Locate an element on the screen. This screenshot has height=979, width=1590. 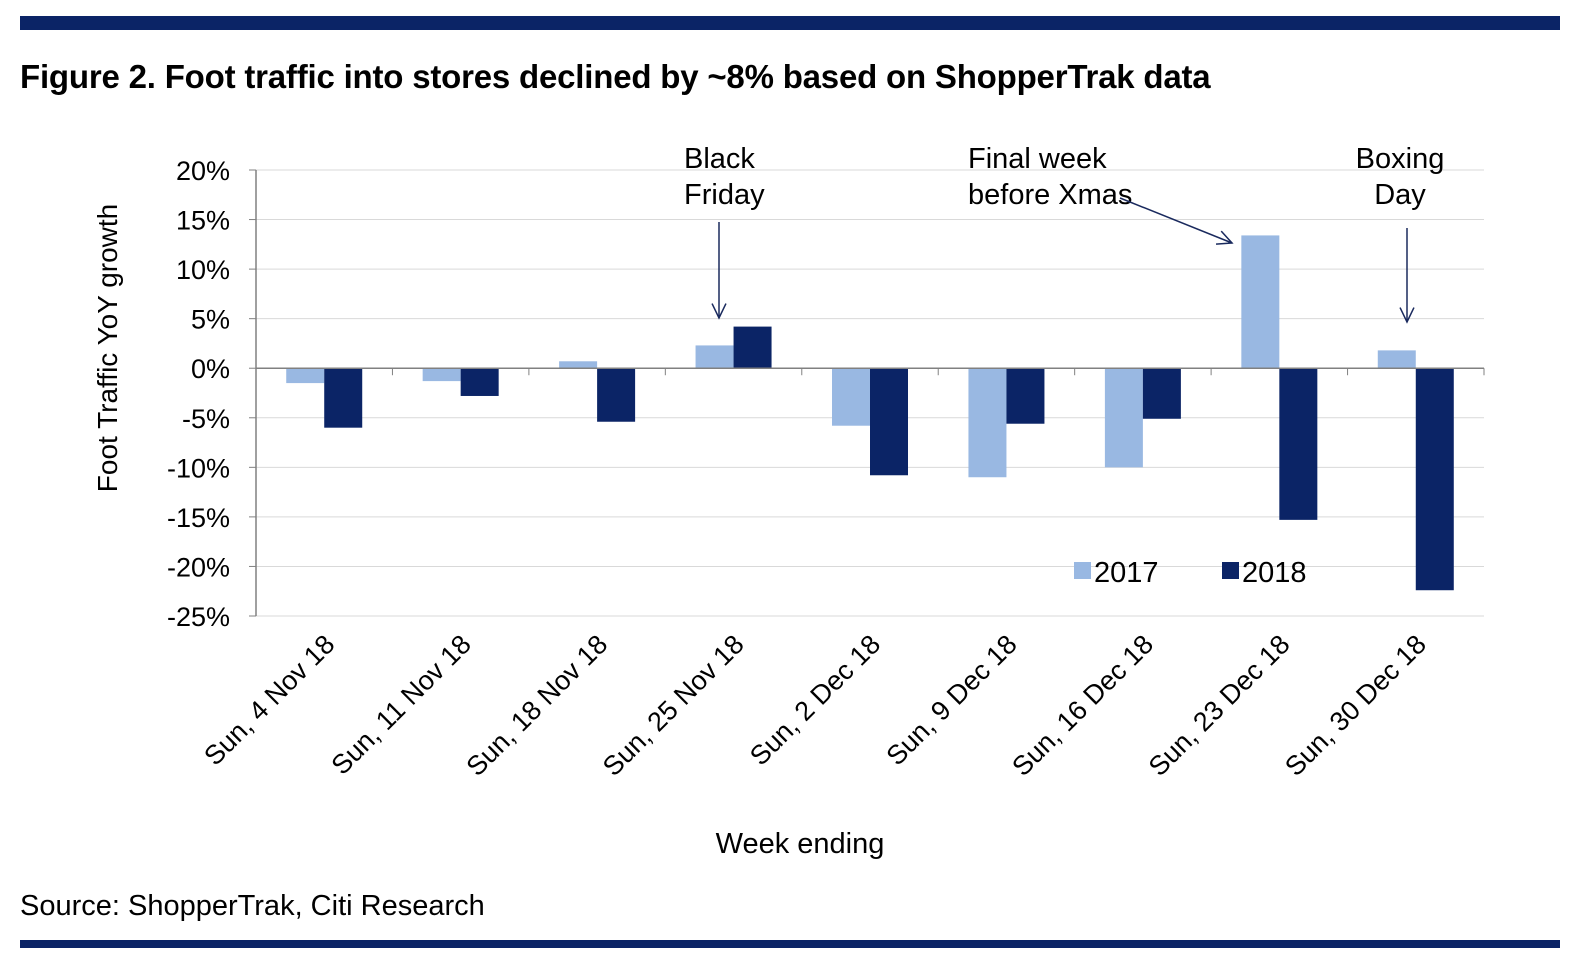
y-tick-label: 15% is located at coordinates (203, 221).